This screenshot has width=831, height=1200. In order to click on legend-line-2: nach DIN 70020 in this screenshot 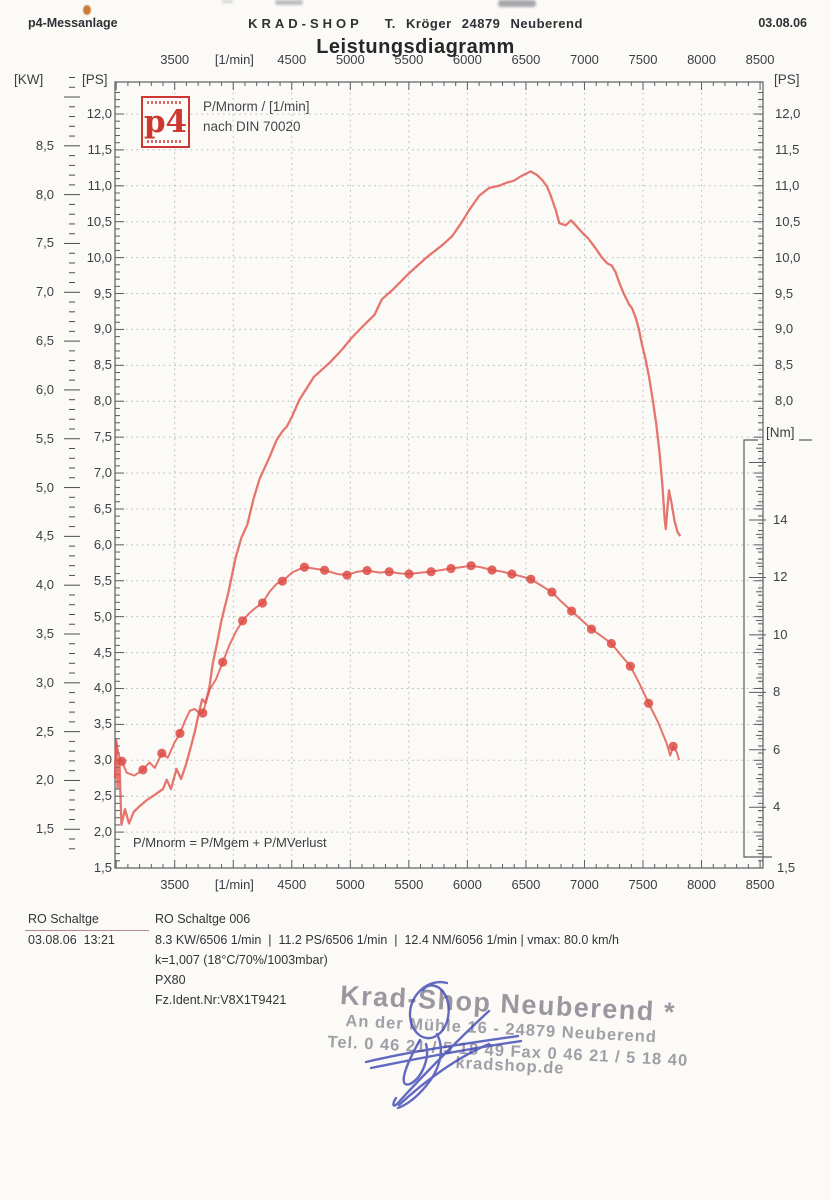, I will do `click(252, 126)`.